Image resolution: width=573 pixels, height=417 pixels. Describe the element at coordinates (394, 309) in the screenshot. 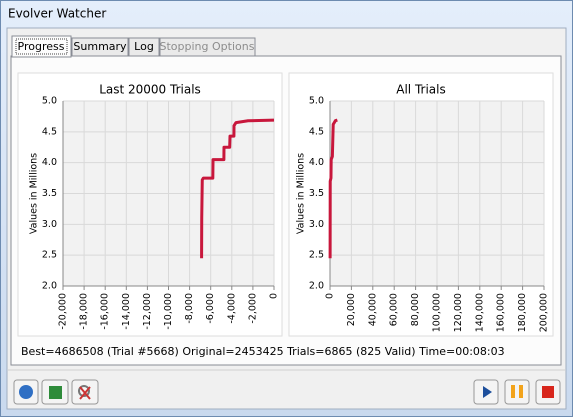

I see `x-tick-label: 60,000` at that location.